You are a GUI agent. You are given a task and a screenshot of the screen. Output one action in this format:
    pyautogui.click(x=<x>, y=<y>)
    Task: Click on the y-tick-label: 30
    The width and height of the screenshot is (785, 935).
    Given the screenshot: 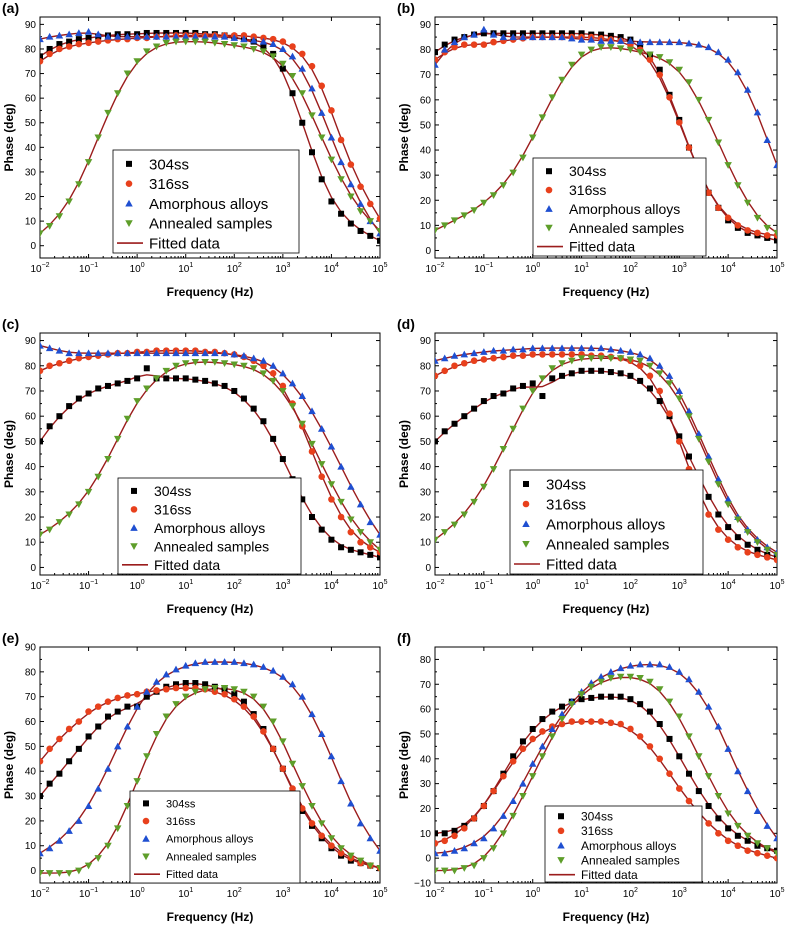 What is the action you would take?
    pyautogui.click(x=426, y=784)
    